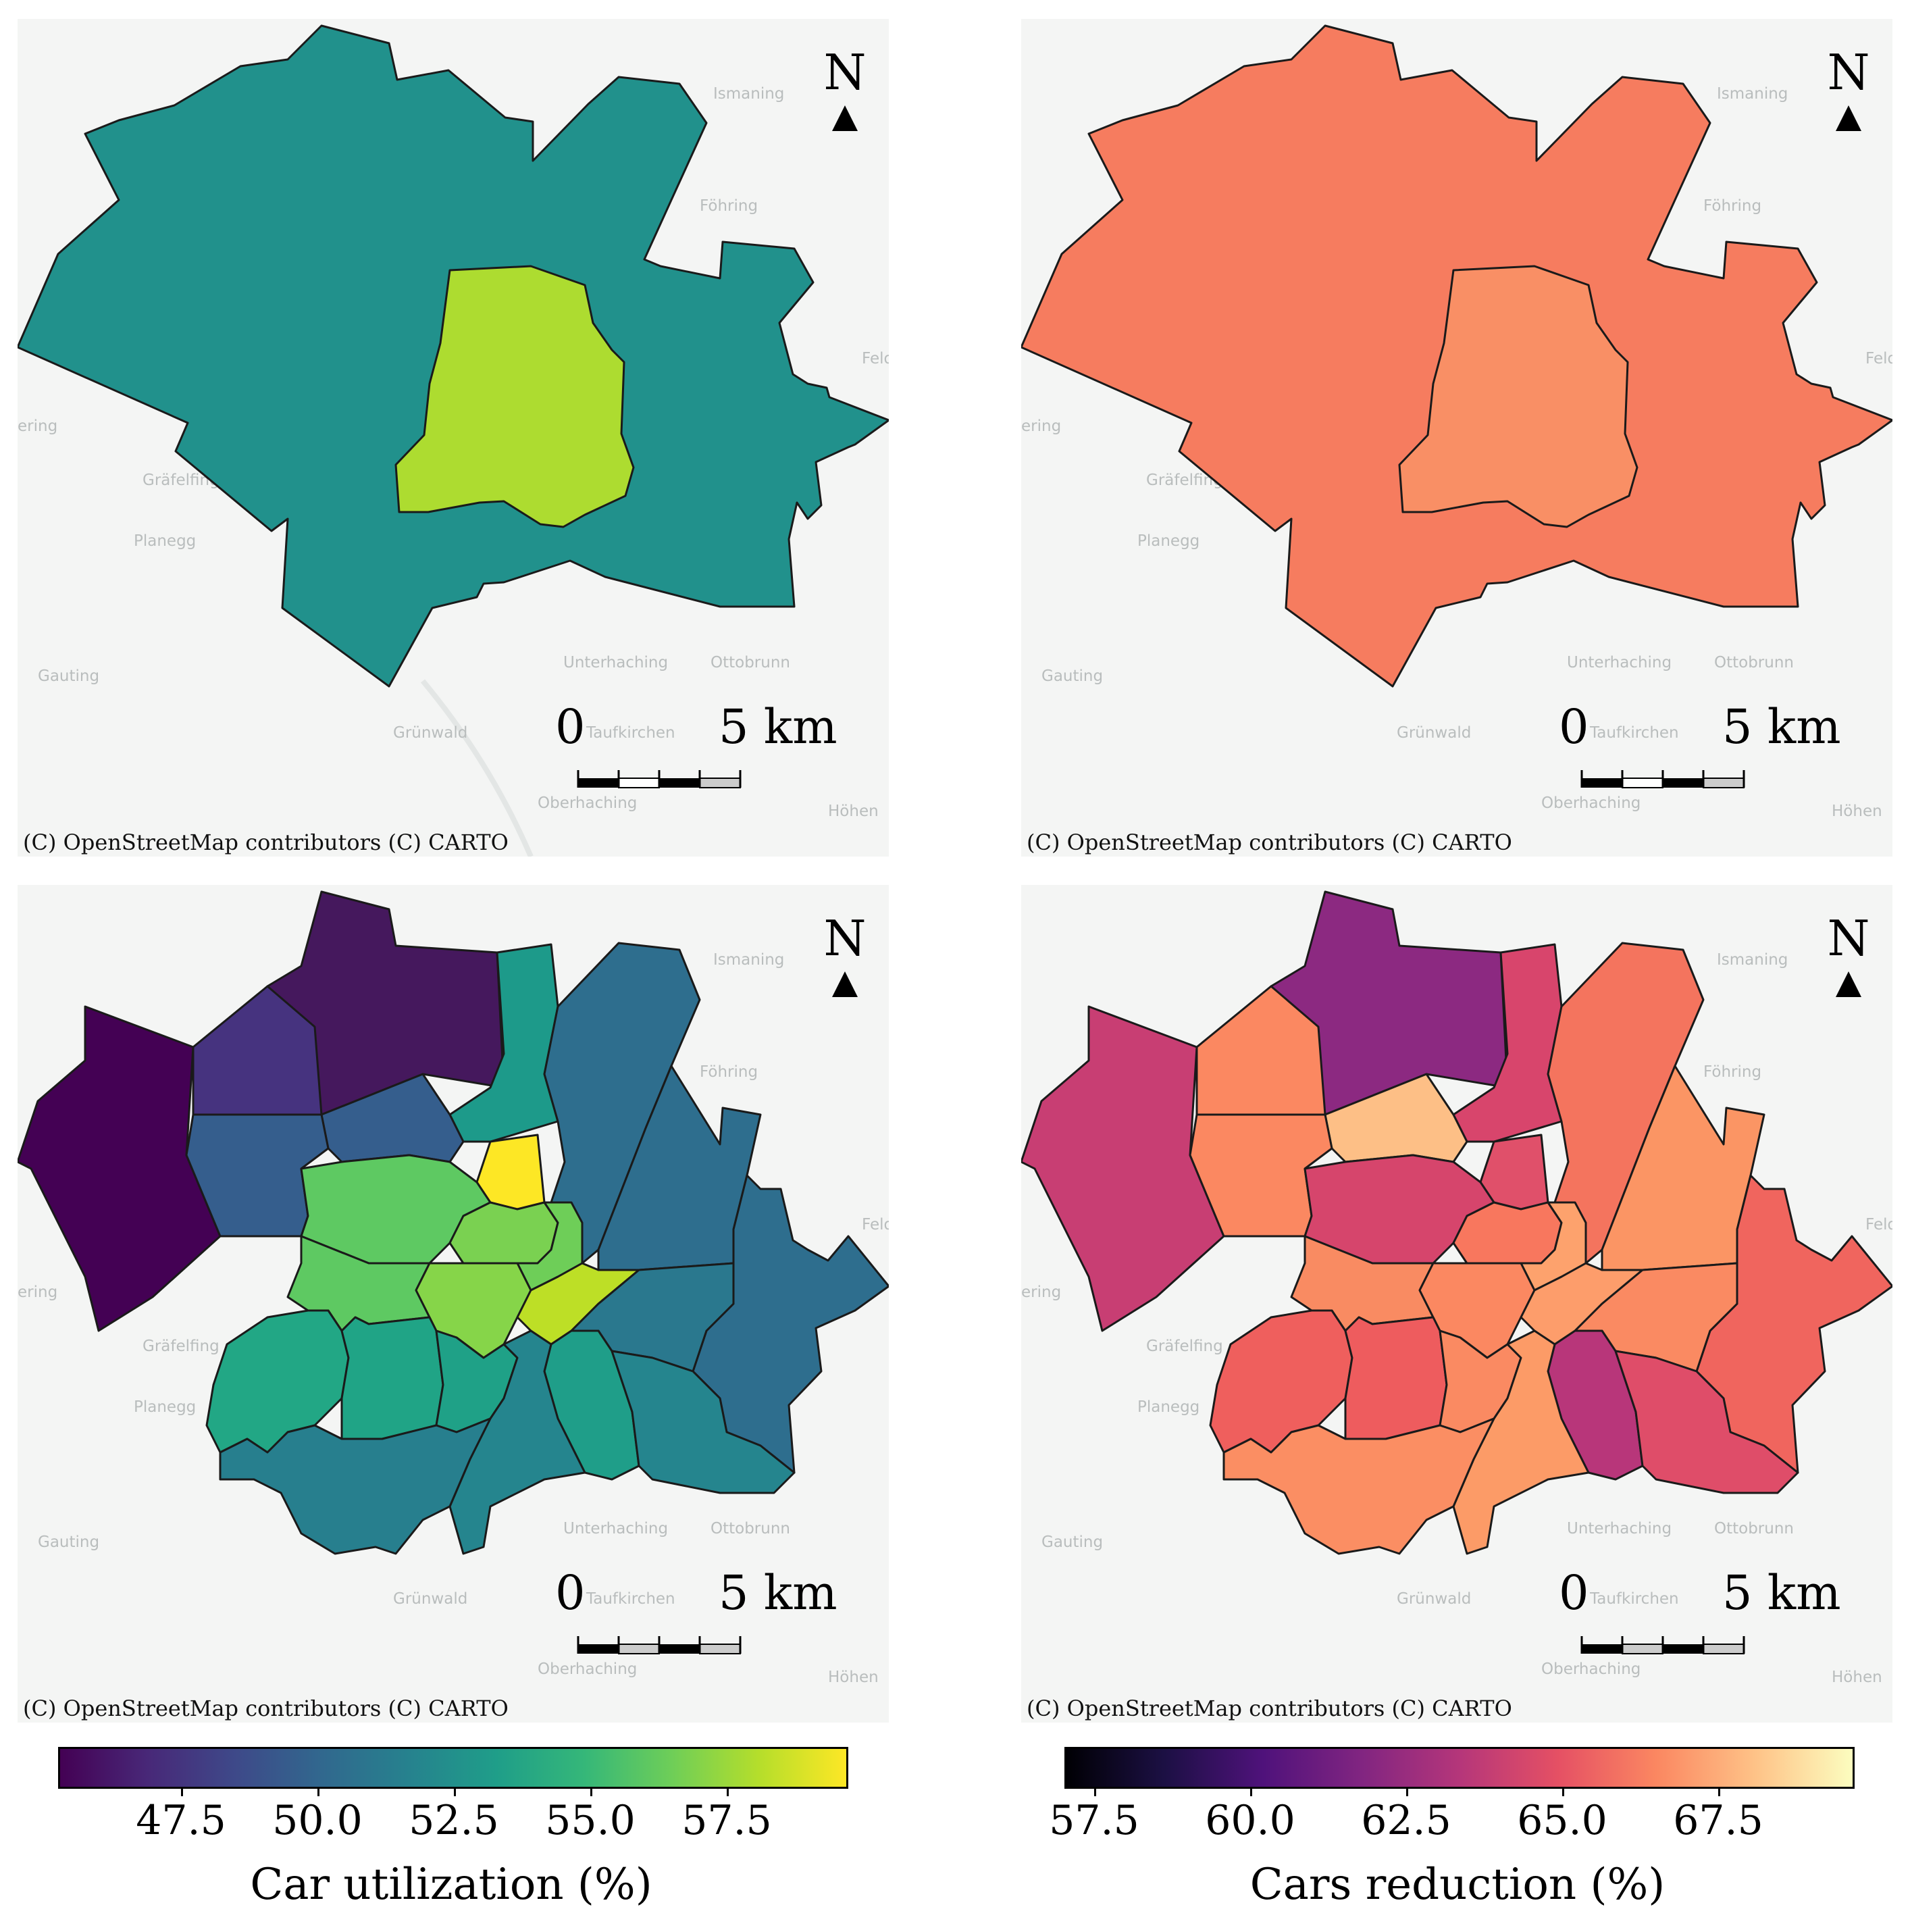 This screenshot has height=1932, width=1910. What do you see at coordinates (1718, 1820) in the screenshot?
I see `colorbar-tick-label: 67.5` at bounding box center [1718, 1820].